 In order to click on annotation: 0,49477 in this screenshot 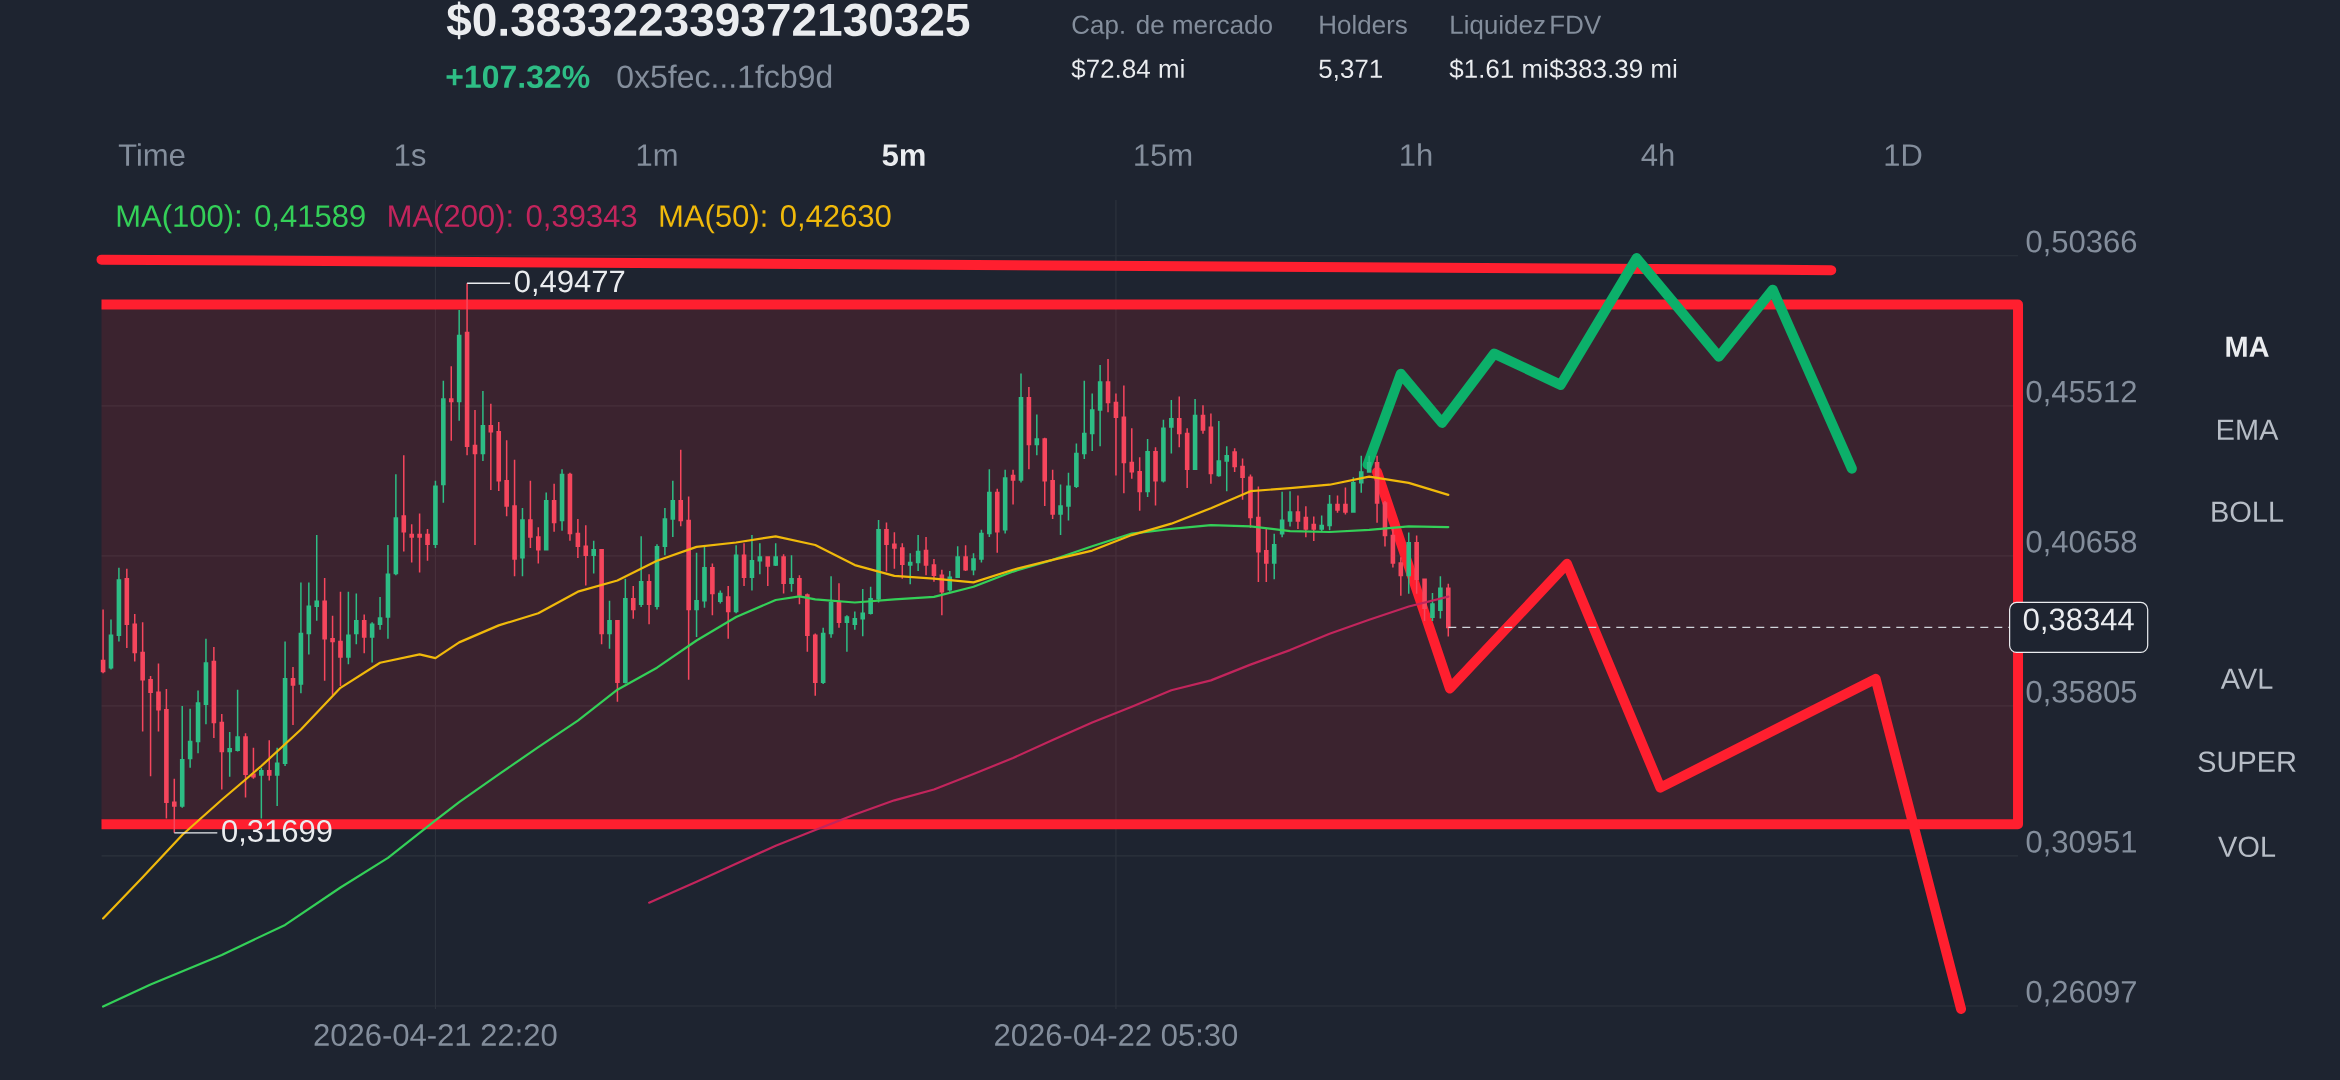, I will do `click(569, 283)`.